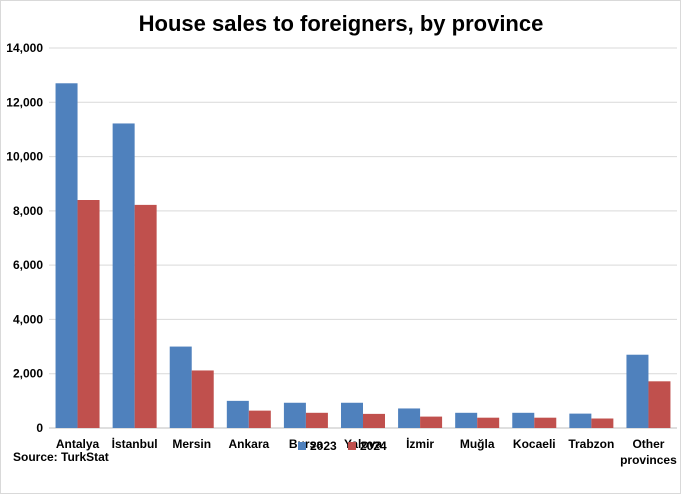  What do you see at coordinates (341, 23) in the screenshot?
I see `chart-title: House sales to foreigners, by province` at bounding box center [341, 23].